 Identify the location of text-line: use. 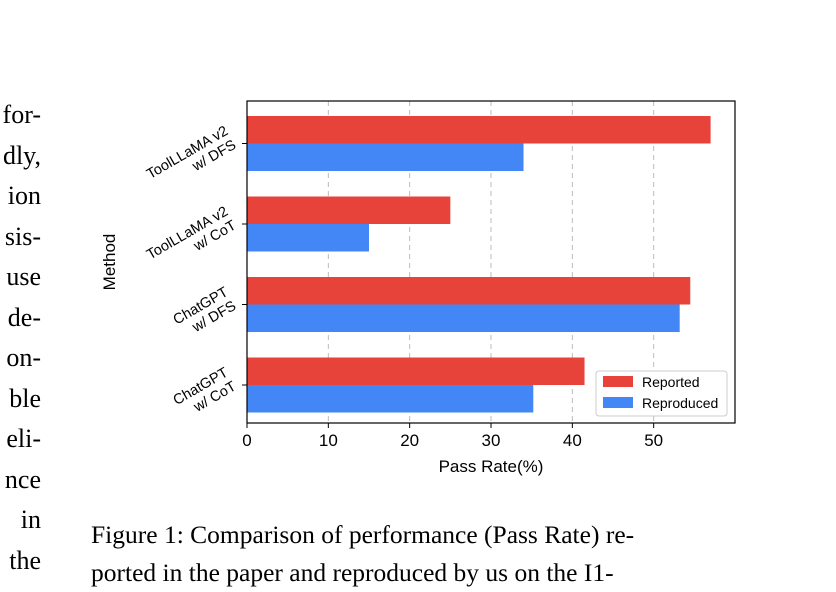
(23, 276).